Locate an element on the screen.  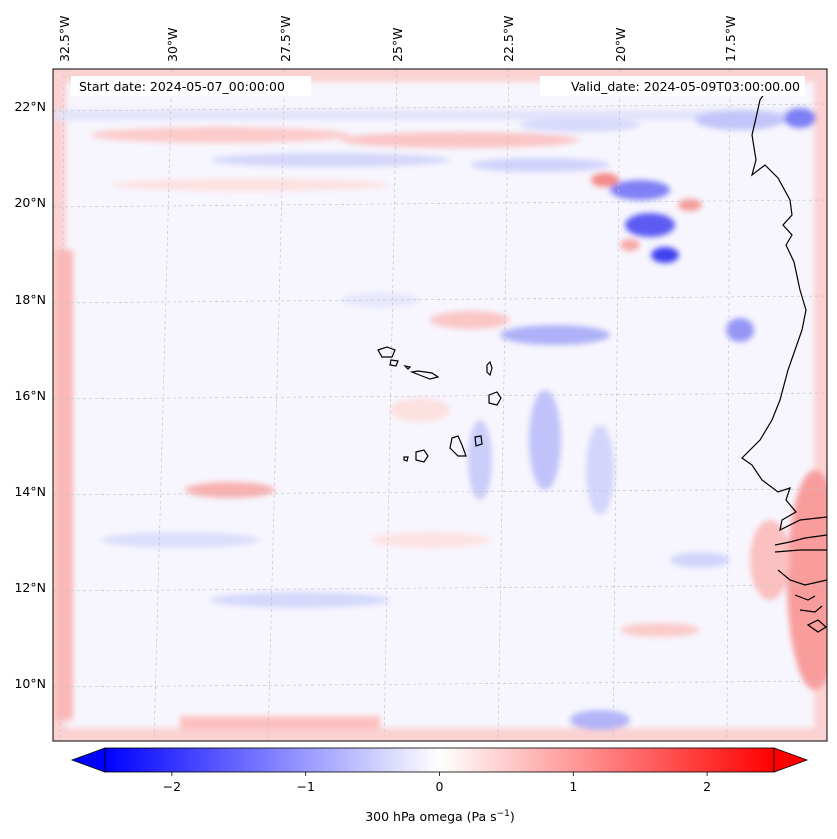
lon-label-20w: 20°W is located at coordinates (620, 44).